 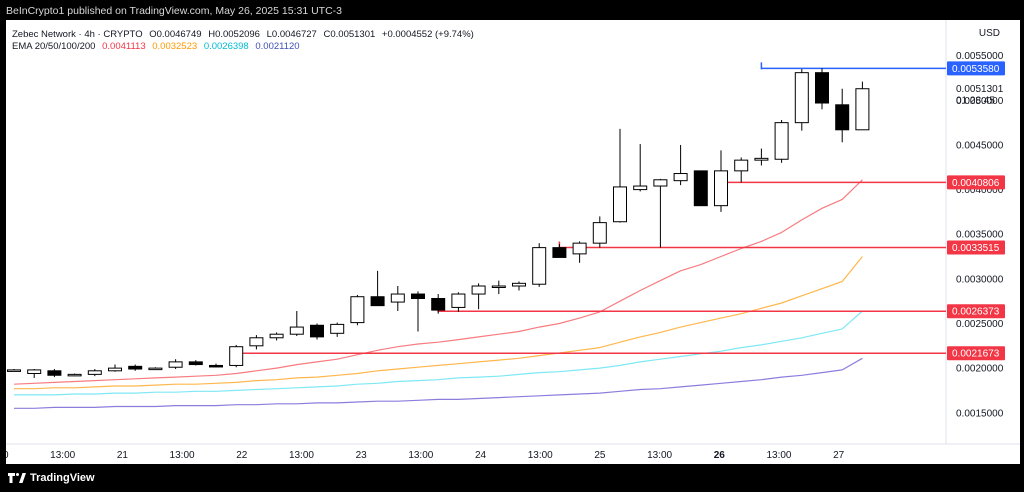 What do you see at coordinates (839, 455) in the screenshot?
I see `x-tick-label: 27` at bounding box center [839, 455].